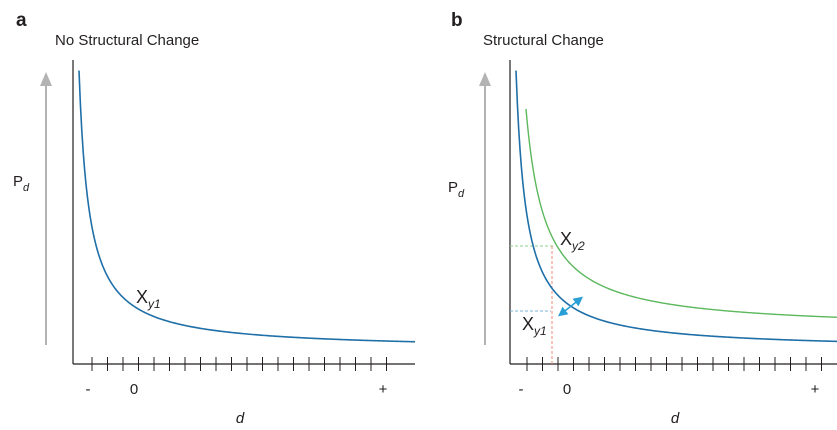  Describe the element at coordinates (456, 189) in the screenshot. I see `panel-b-ylabel: Pd` at that location.